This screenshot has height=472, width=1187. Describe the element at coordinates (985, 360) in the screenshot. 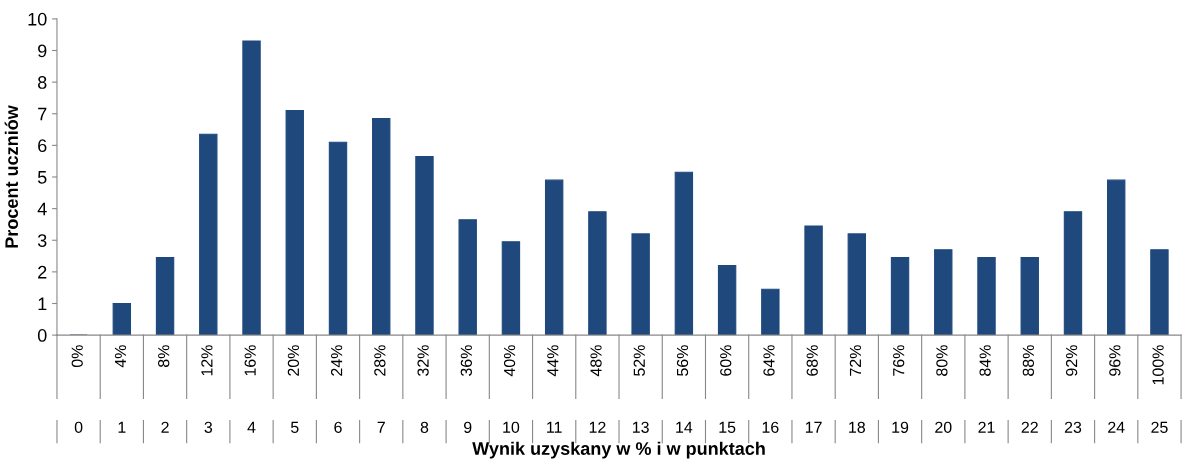

I see `text: 84%` at that location.